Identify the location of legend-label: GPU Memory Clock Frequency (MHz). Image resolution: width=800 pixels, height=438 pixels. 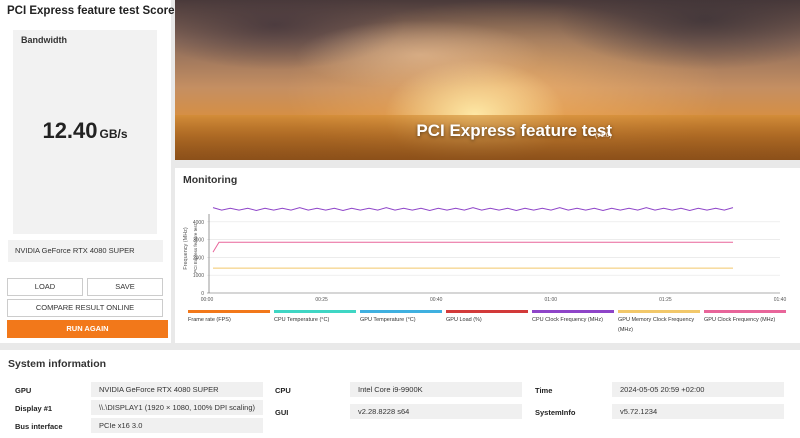
(656, 325).